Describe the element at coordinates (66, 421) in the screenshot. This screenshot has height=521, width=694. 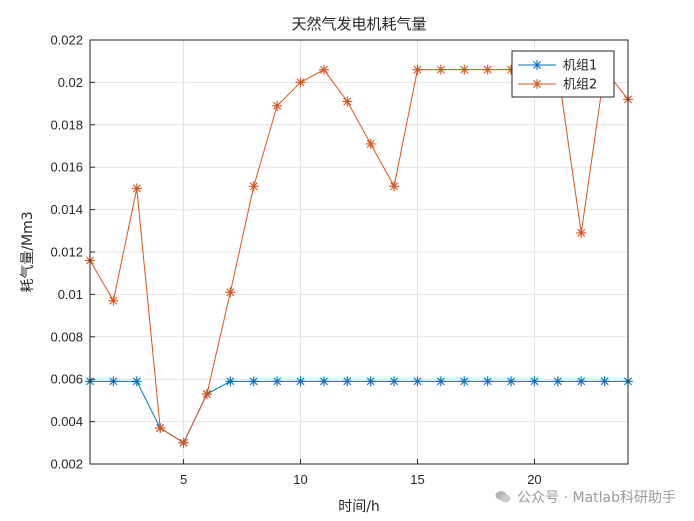
I see `y-tick-label: 0.004` at that location.